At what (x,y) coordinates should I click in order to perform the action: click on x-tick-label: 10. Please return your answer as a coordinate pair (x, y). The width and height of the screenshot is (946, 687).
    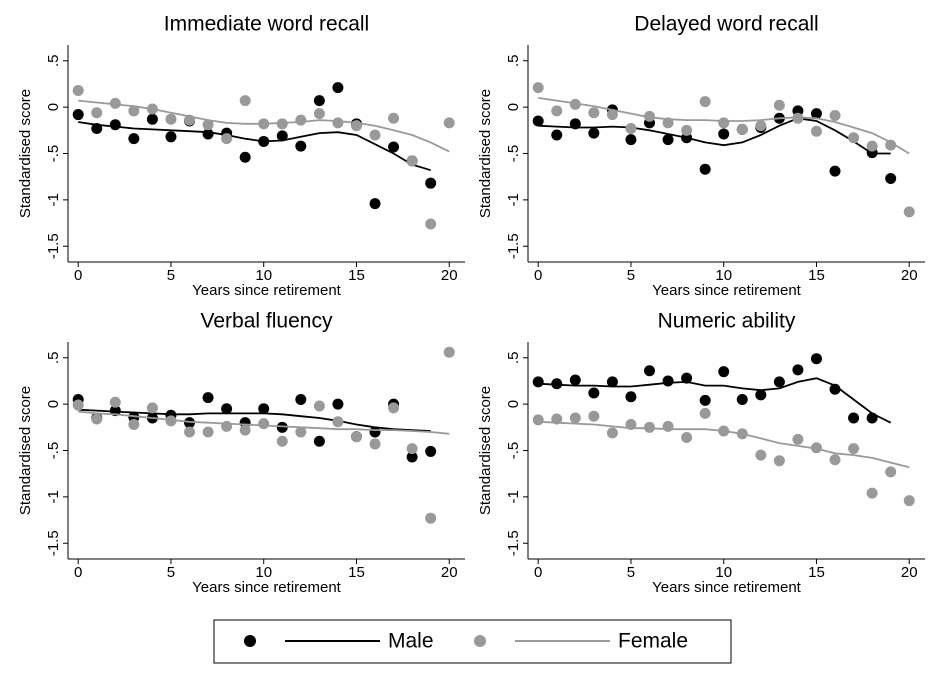
    Looking at the image, I should click on (723, 572).